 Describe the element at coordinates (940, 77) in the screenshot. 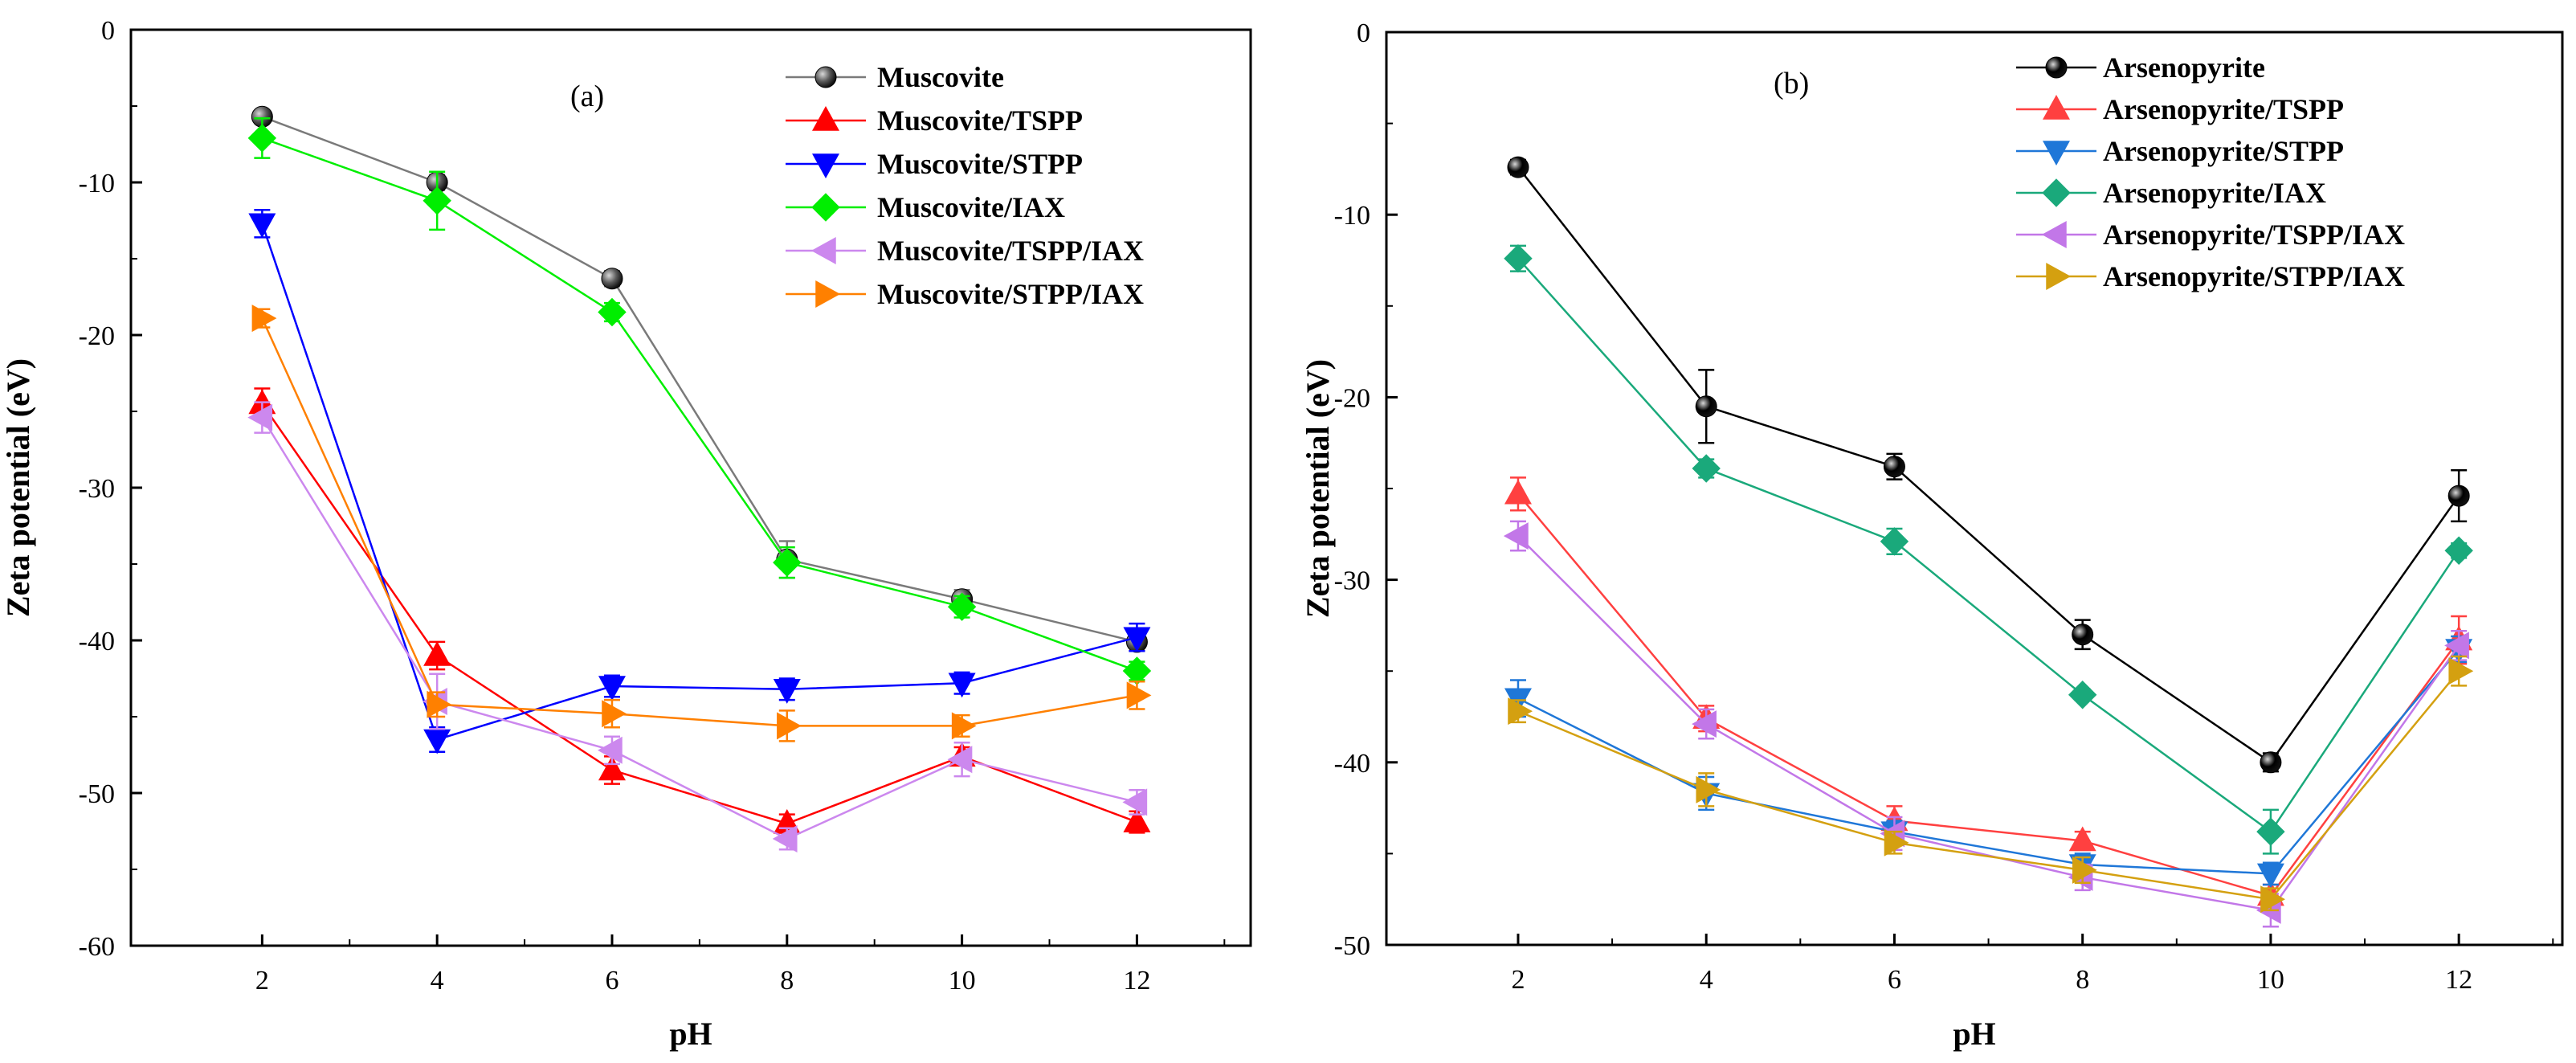

I see `legend-label: Muscovite` at that location.